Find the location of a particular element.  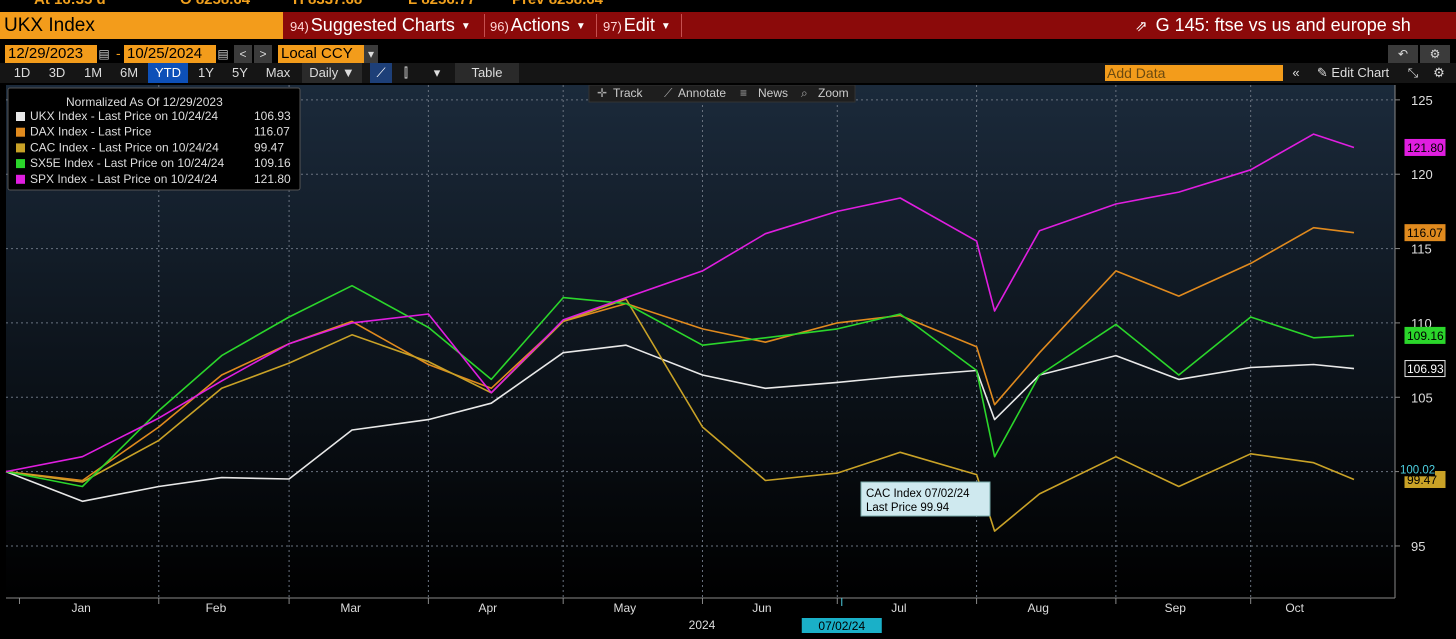

period-max: Max is located at coordinates (278, 72).